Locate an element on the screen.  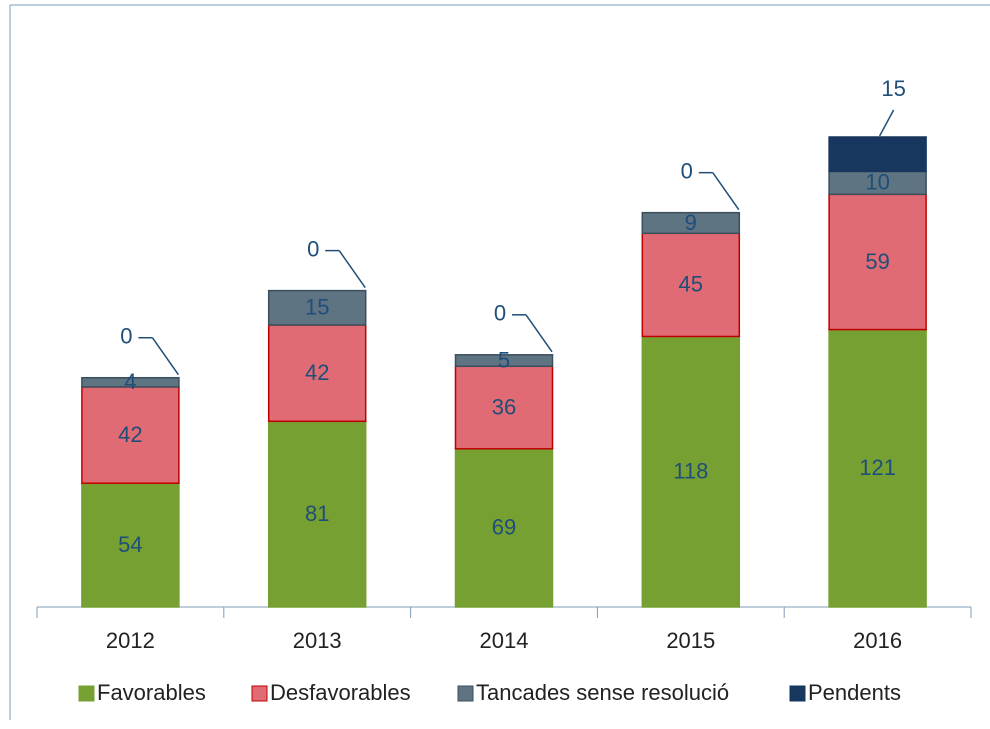
data-label: 54 is located at coordinates (130, 544).